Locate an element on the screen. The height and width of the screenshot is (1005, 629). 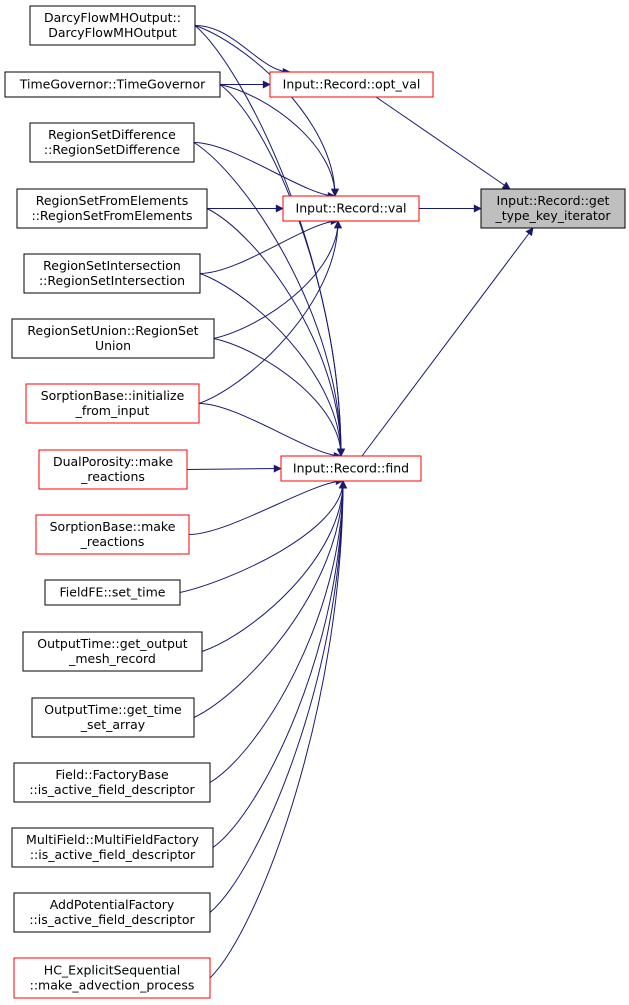
node-label: DarcyFlowMHOutput:: is located at coordinates (112, 17).